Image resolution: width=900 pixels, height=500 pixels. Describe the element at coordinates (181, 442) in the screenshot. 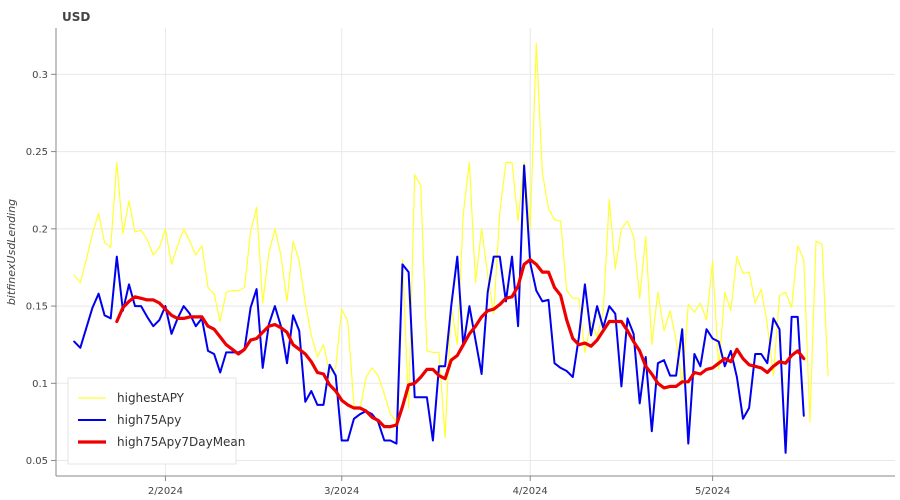

I see `legend-label-high75Apy7DayMean: high75Apy7DayMean` at that location.